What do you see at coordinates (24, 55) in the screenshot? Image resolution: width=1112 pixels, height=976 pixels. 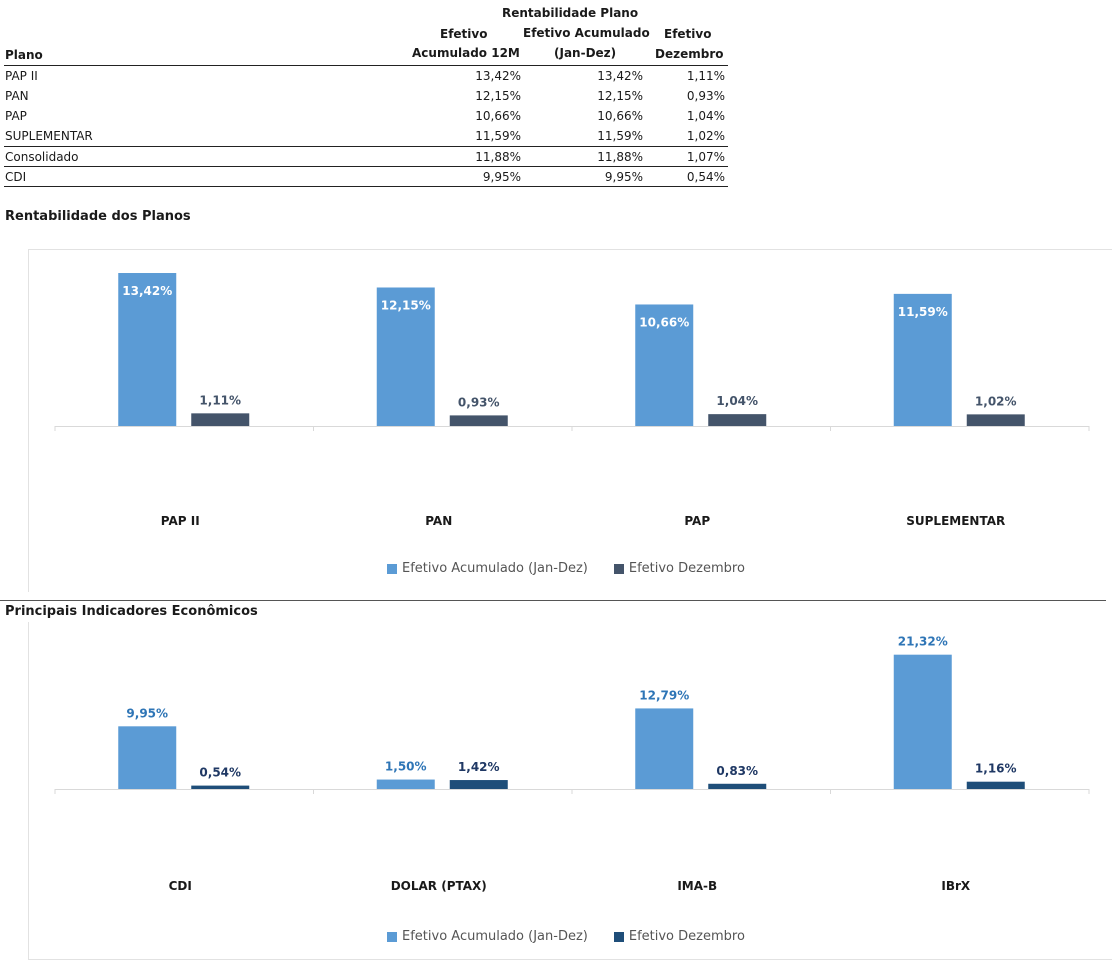 I see `header-plano: Plano` at bounding box center [24, 55].